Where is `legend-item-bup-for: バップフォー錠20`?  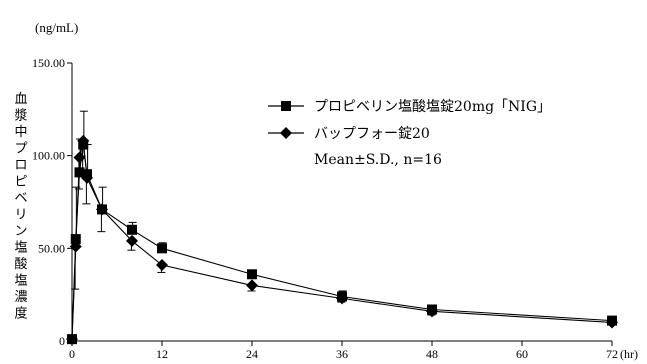
legend-item-bup-for: バップフォー錠20 is located at coordinates (349, 134).